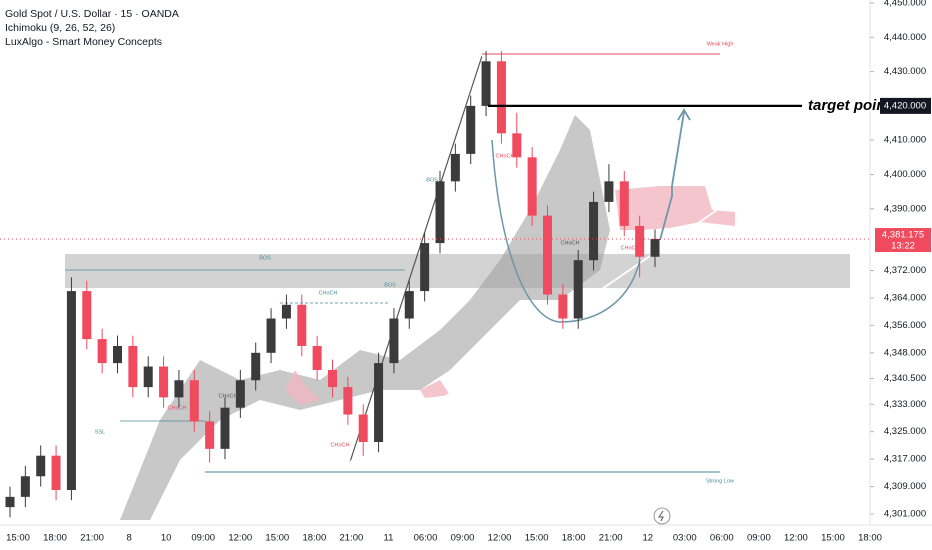 This screenshot has height=550, width=932. Describe the element at coordinates (641, 104) in the screenshot. I see `triangle-line` at that location.